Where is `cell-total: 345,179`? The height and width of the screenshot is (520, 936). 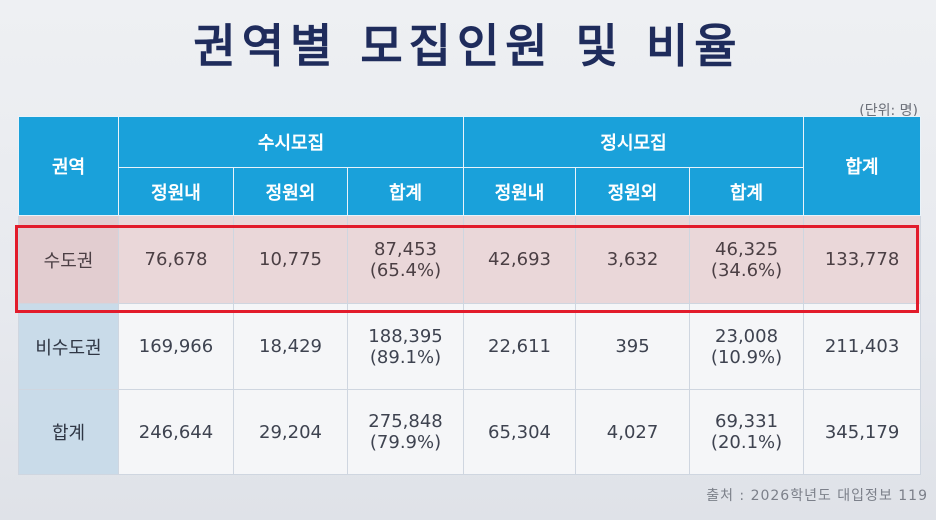 cell-total: 345,179 is located at coordinates (862, 432).